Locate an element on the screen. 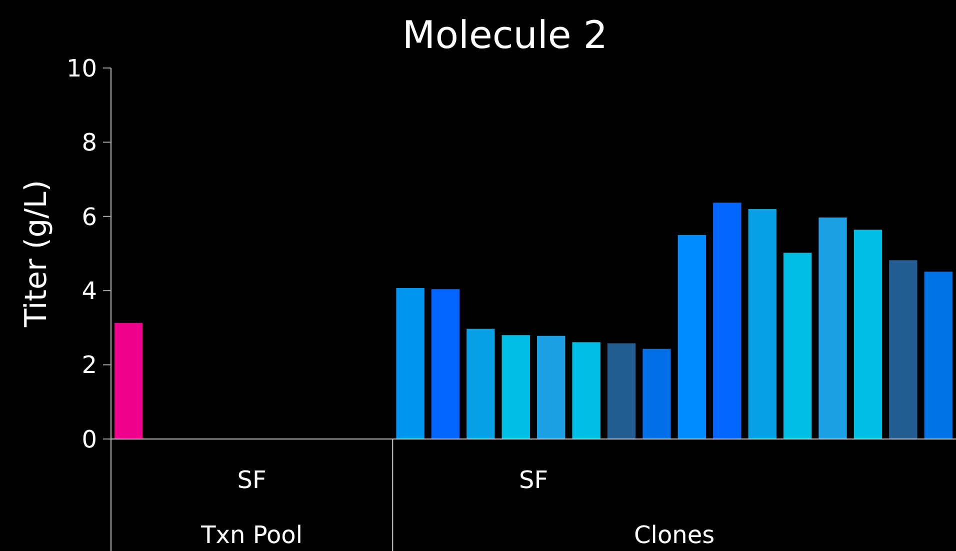 This screenshot has height=551, width=956. text: Clones is located at coordinates (674, 535).